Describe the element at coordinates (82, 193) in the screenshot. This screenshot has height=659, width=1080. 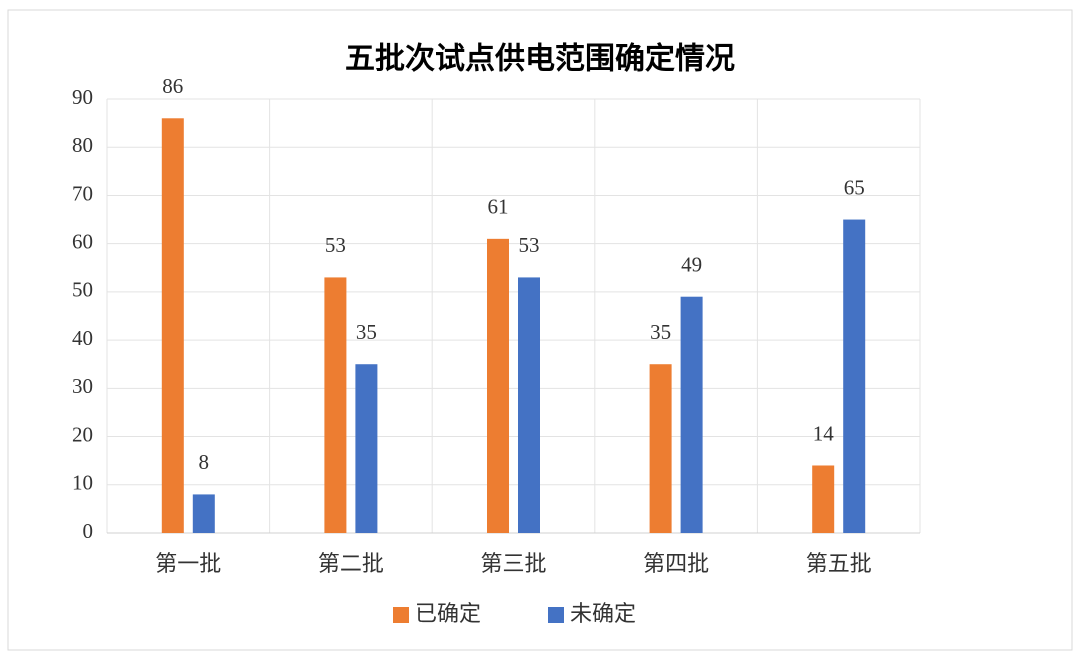
I see `y-tick-label: 70` at that location.